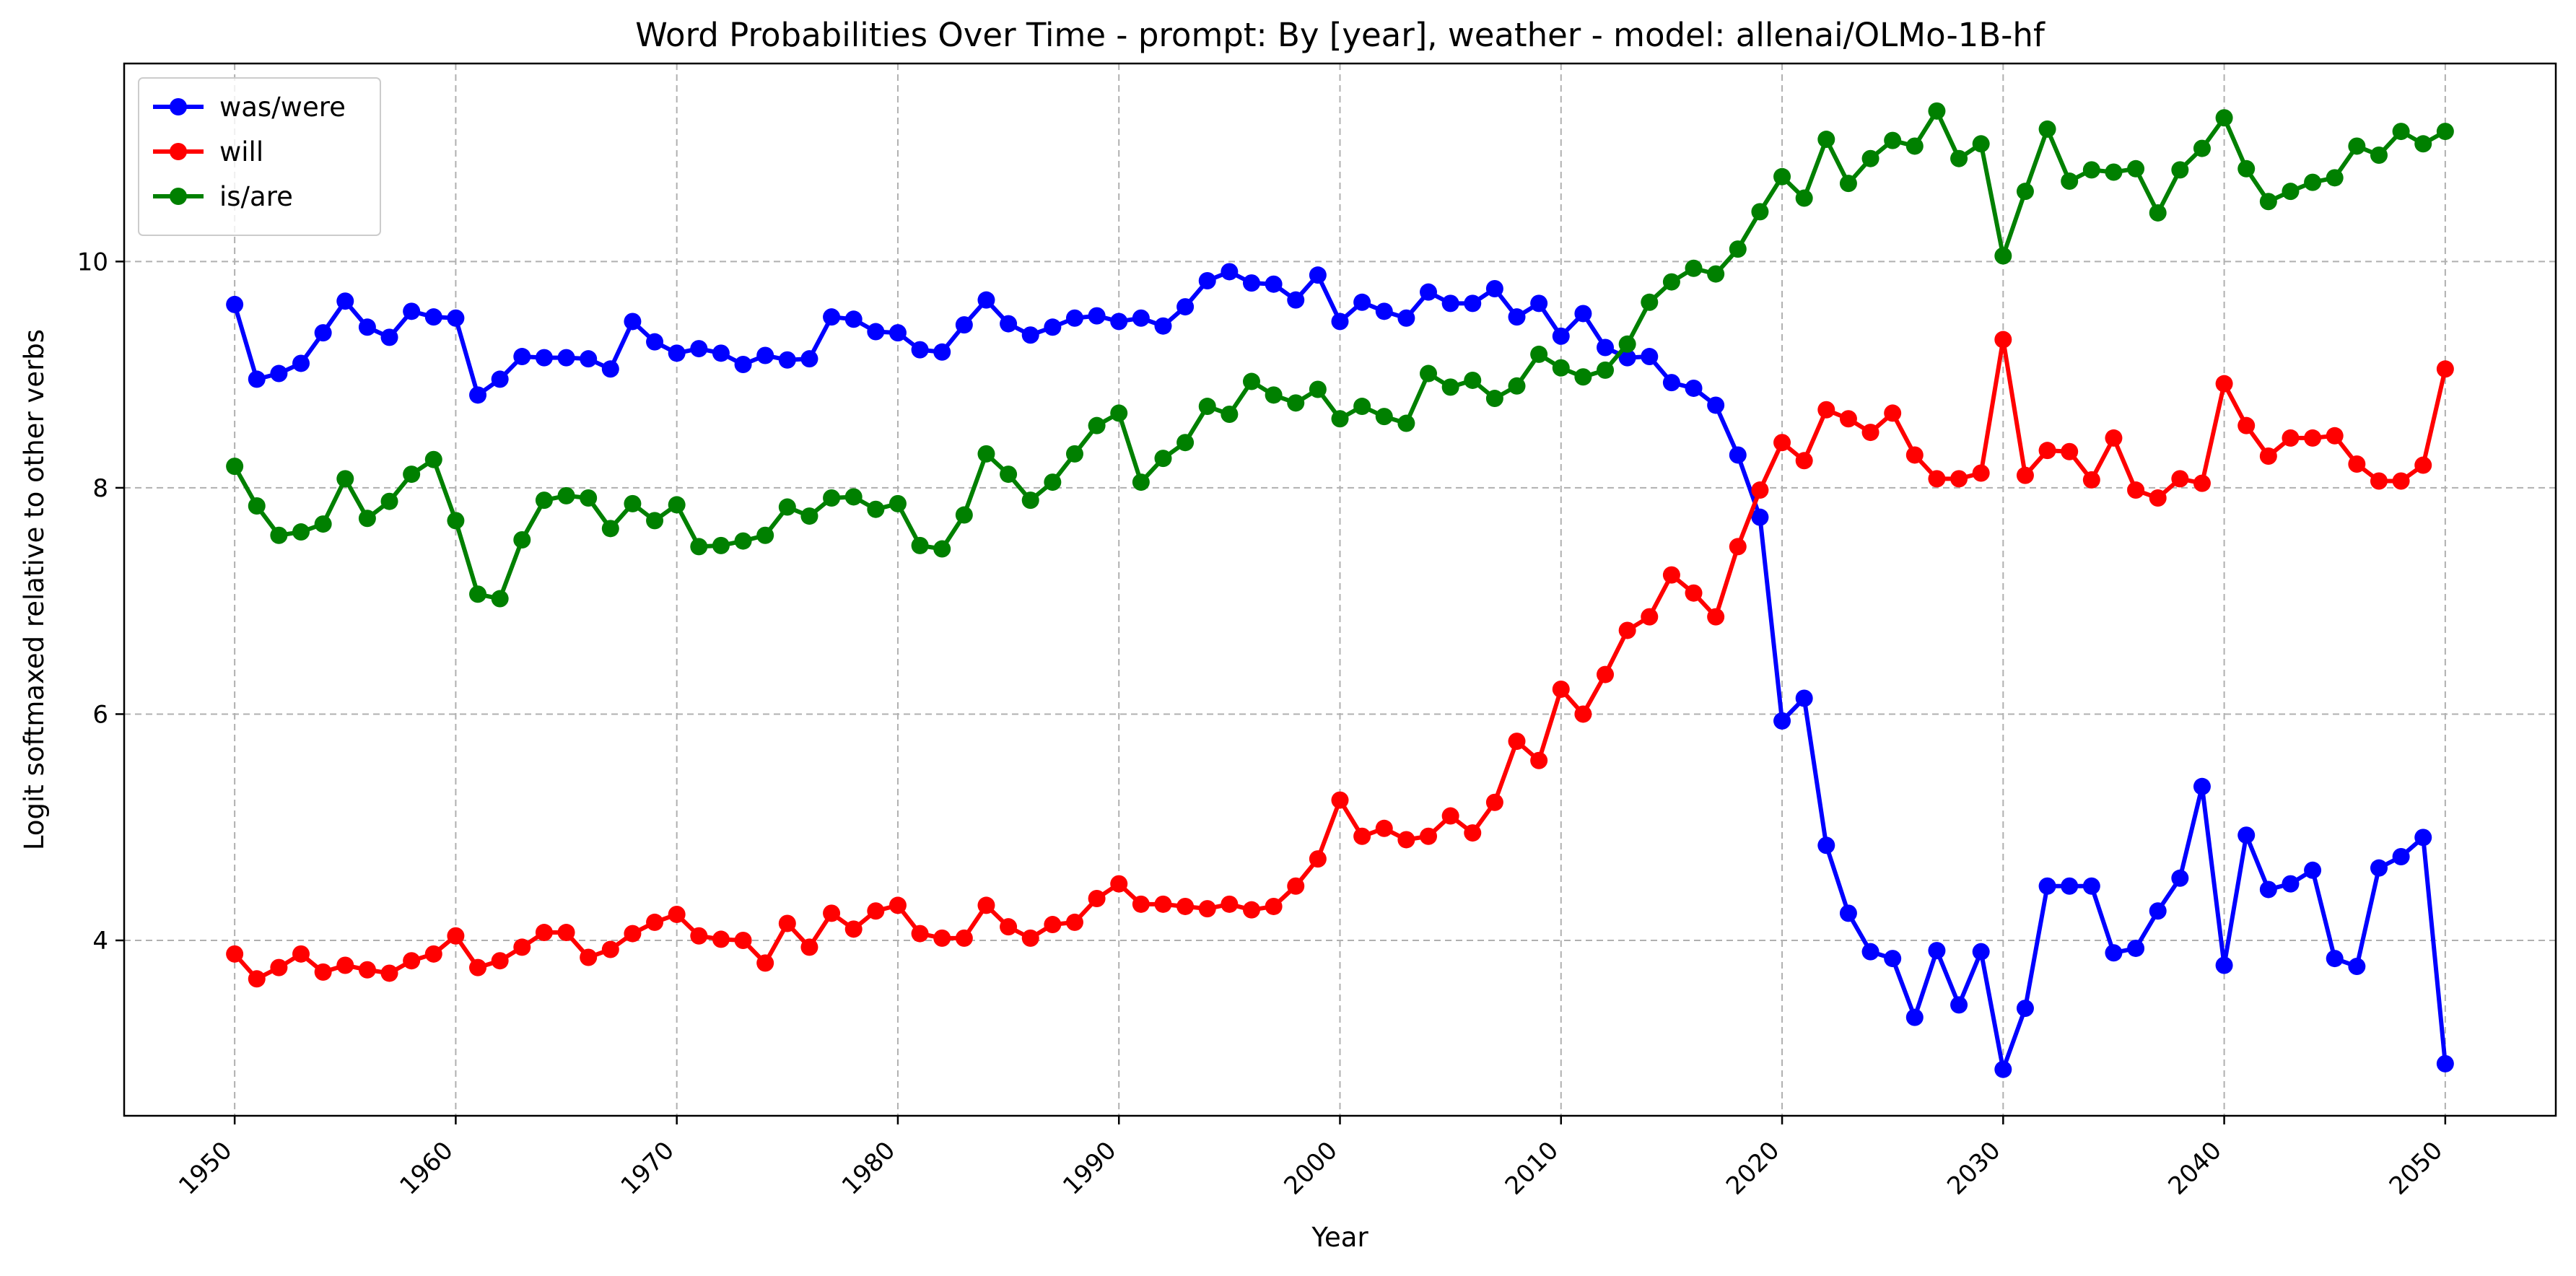 The width and height of the screenshot is (2576, 1276). I want to click on legend-swatch-marker, so click(178, 196).